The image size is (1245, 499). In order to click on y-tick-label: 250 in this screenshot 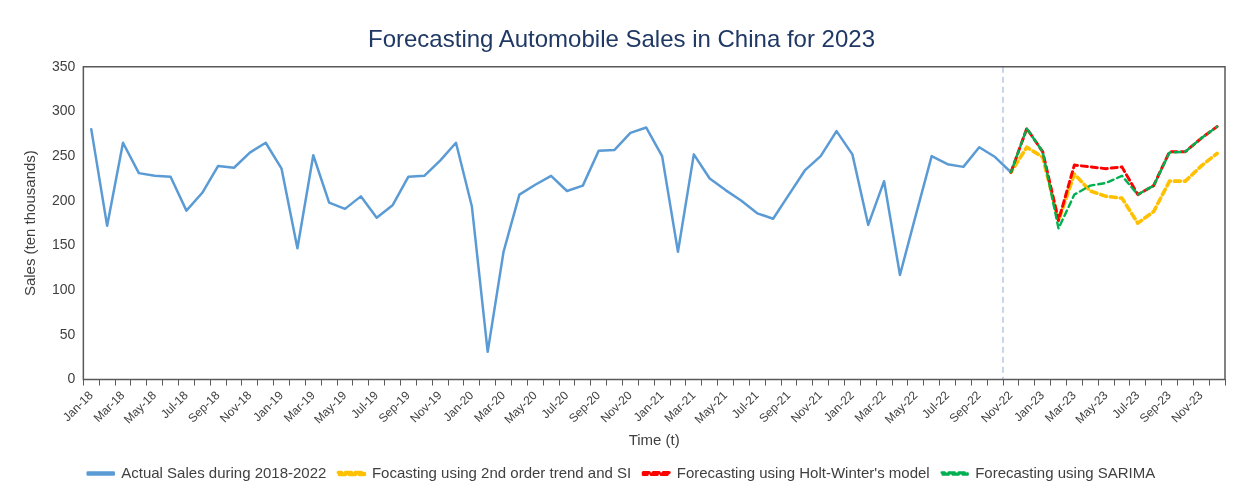, I will do `click(64, 155)`.